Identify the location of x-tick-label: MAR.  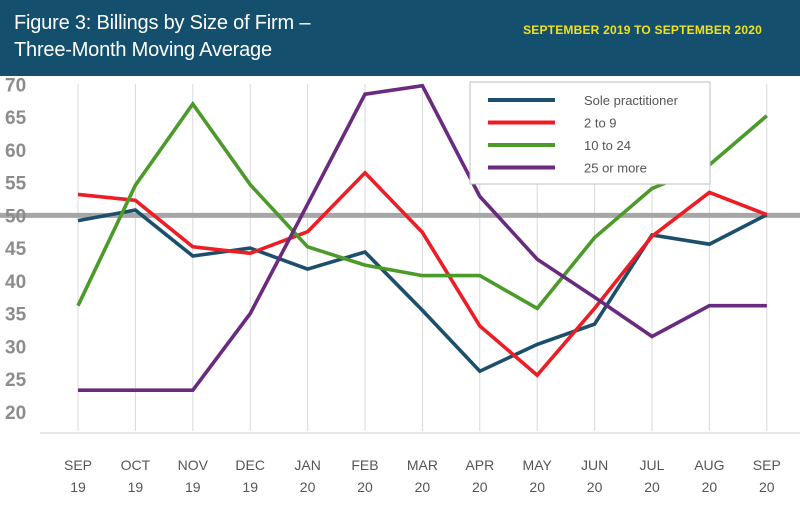
(422, 465).